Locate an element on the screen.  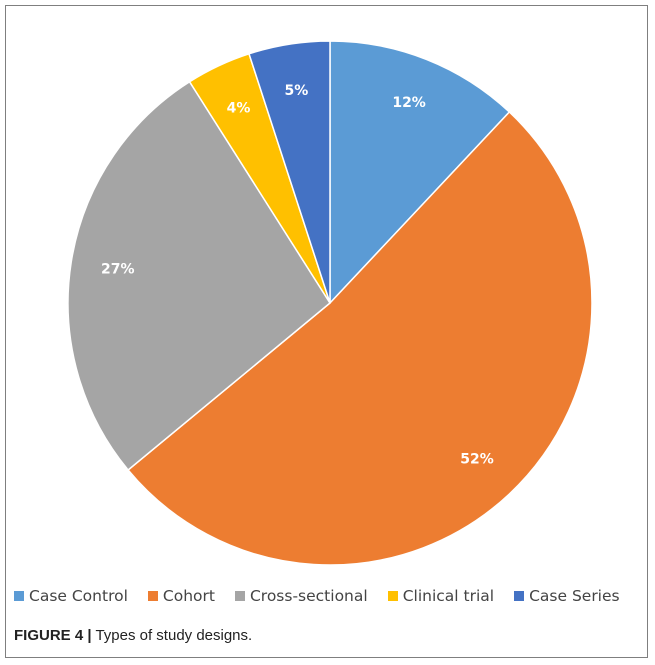
legend-label: Case Control is located at coordinates (78, 596).